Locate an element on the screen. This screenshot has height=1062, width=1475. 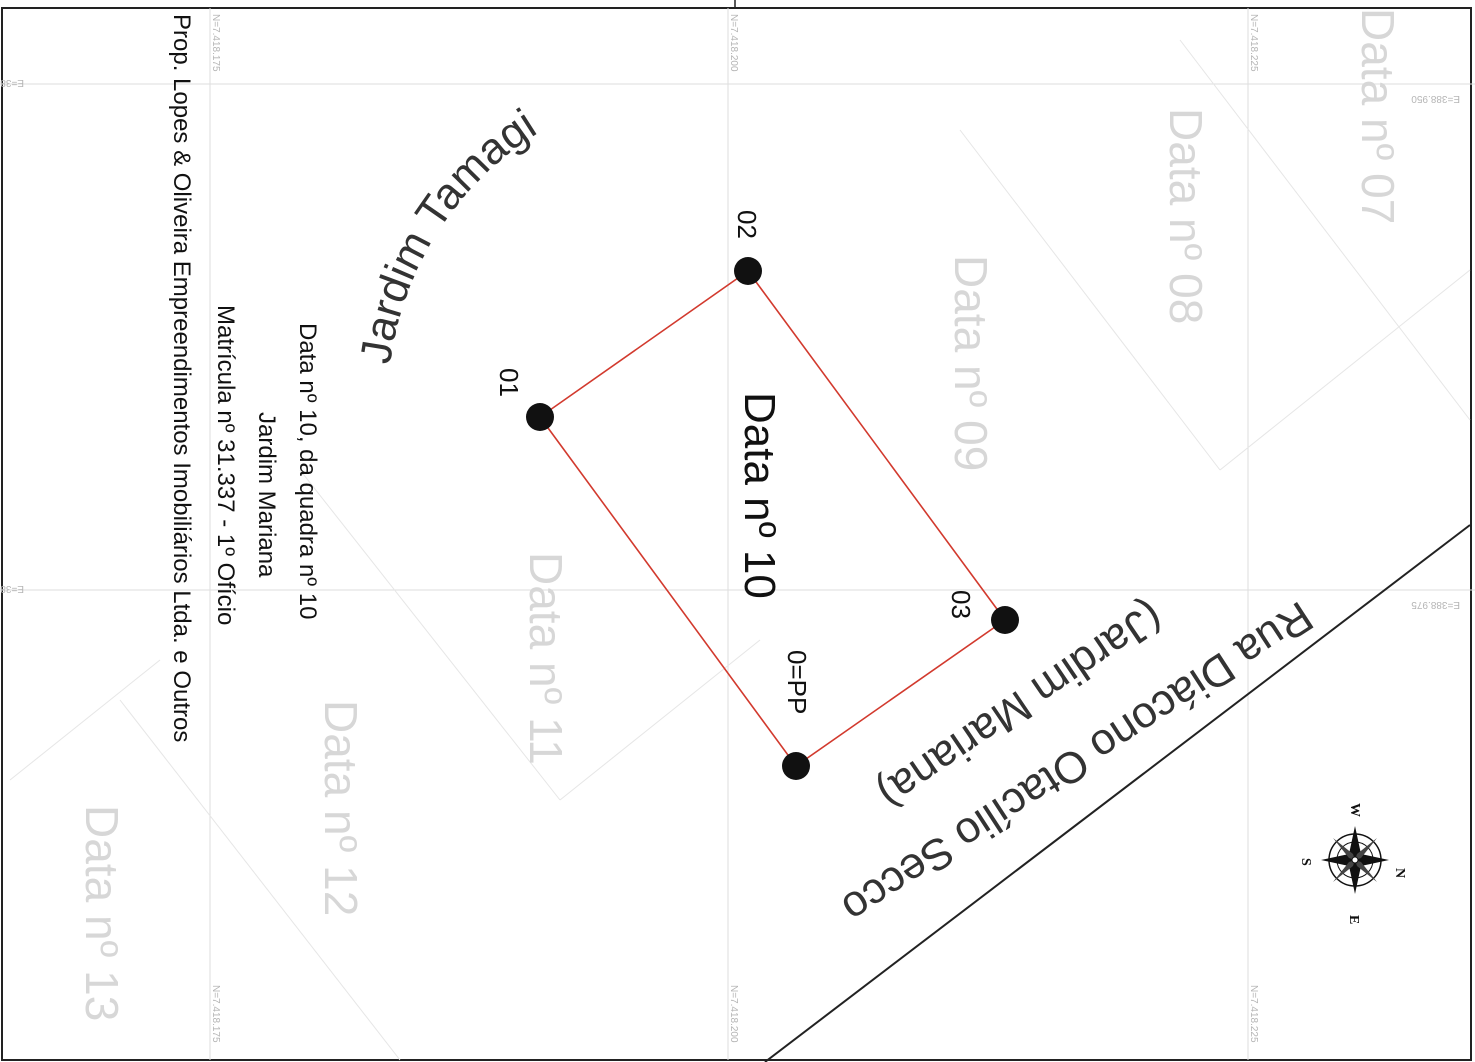
grid-label-n225-top: N=7.418.225 is located at coordinates (1253, 43).